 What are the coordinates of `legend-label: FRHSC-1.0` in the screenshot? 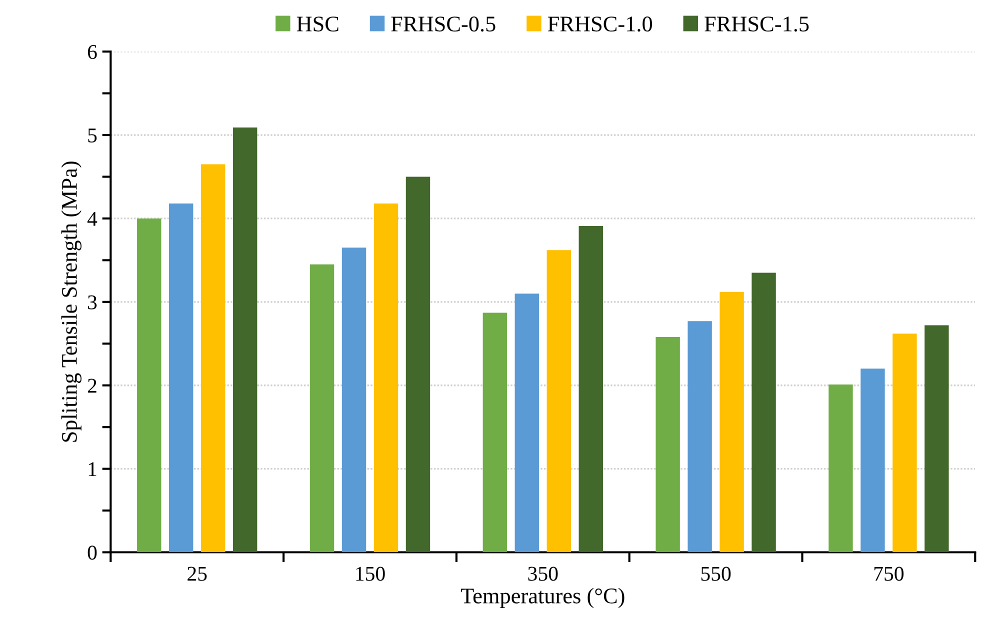 It's located at (600, 24).